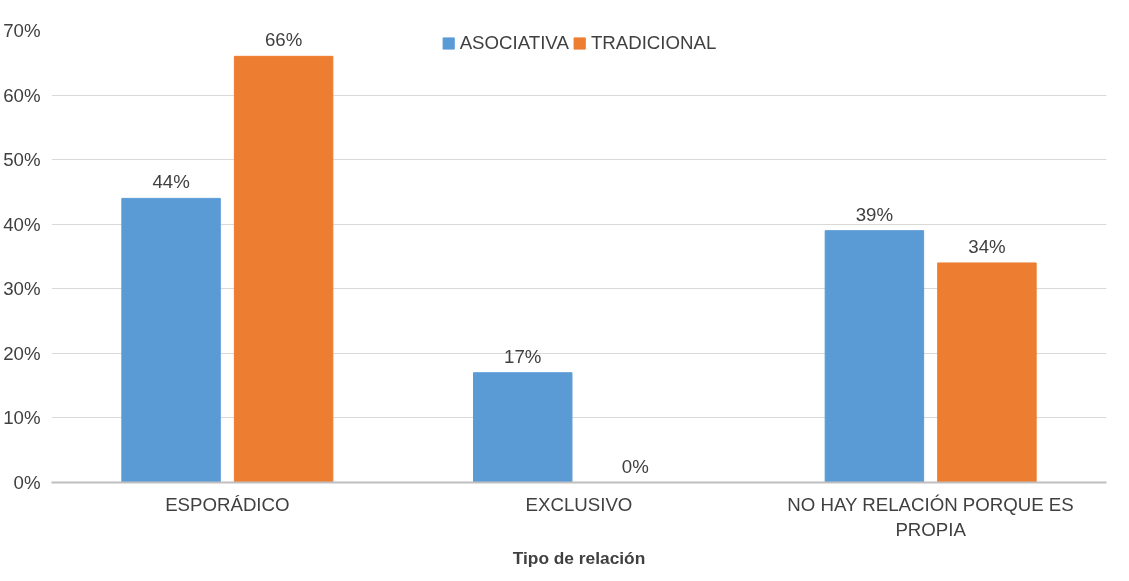  I want to click on y-tick-label: 40%, so click(22, 224).